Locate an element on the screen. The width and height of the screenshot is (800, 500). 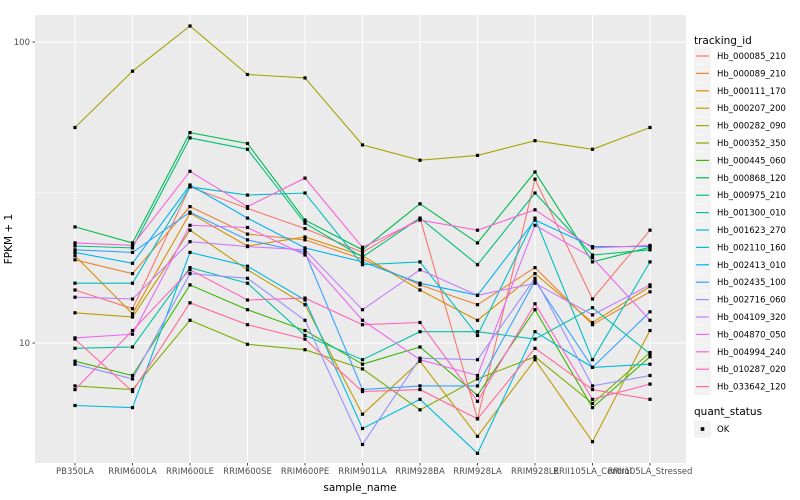
legend-quant-status: OK is located at coordinates (712, 429).